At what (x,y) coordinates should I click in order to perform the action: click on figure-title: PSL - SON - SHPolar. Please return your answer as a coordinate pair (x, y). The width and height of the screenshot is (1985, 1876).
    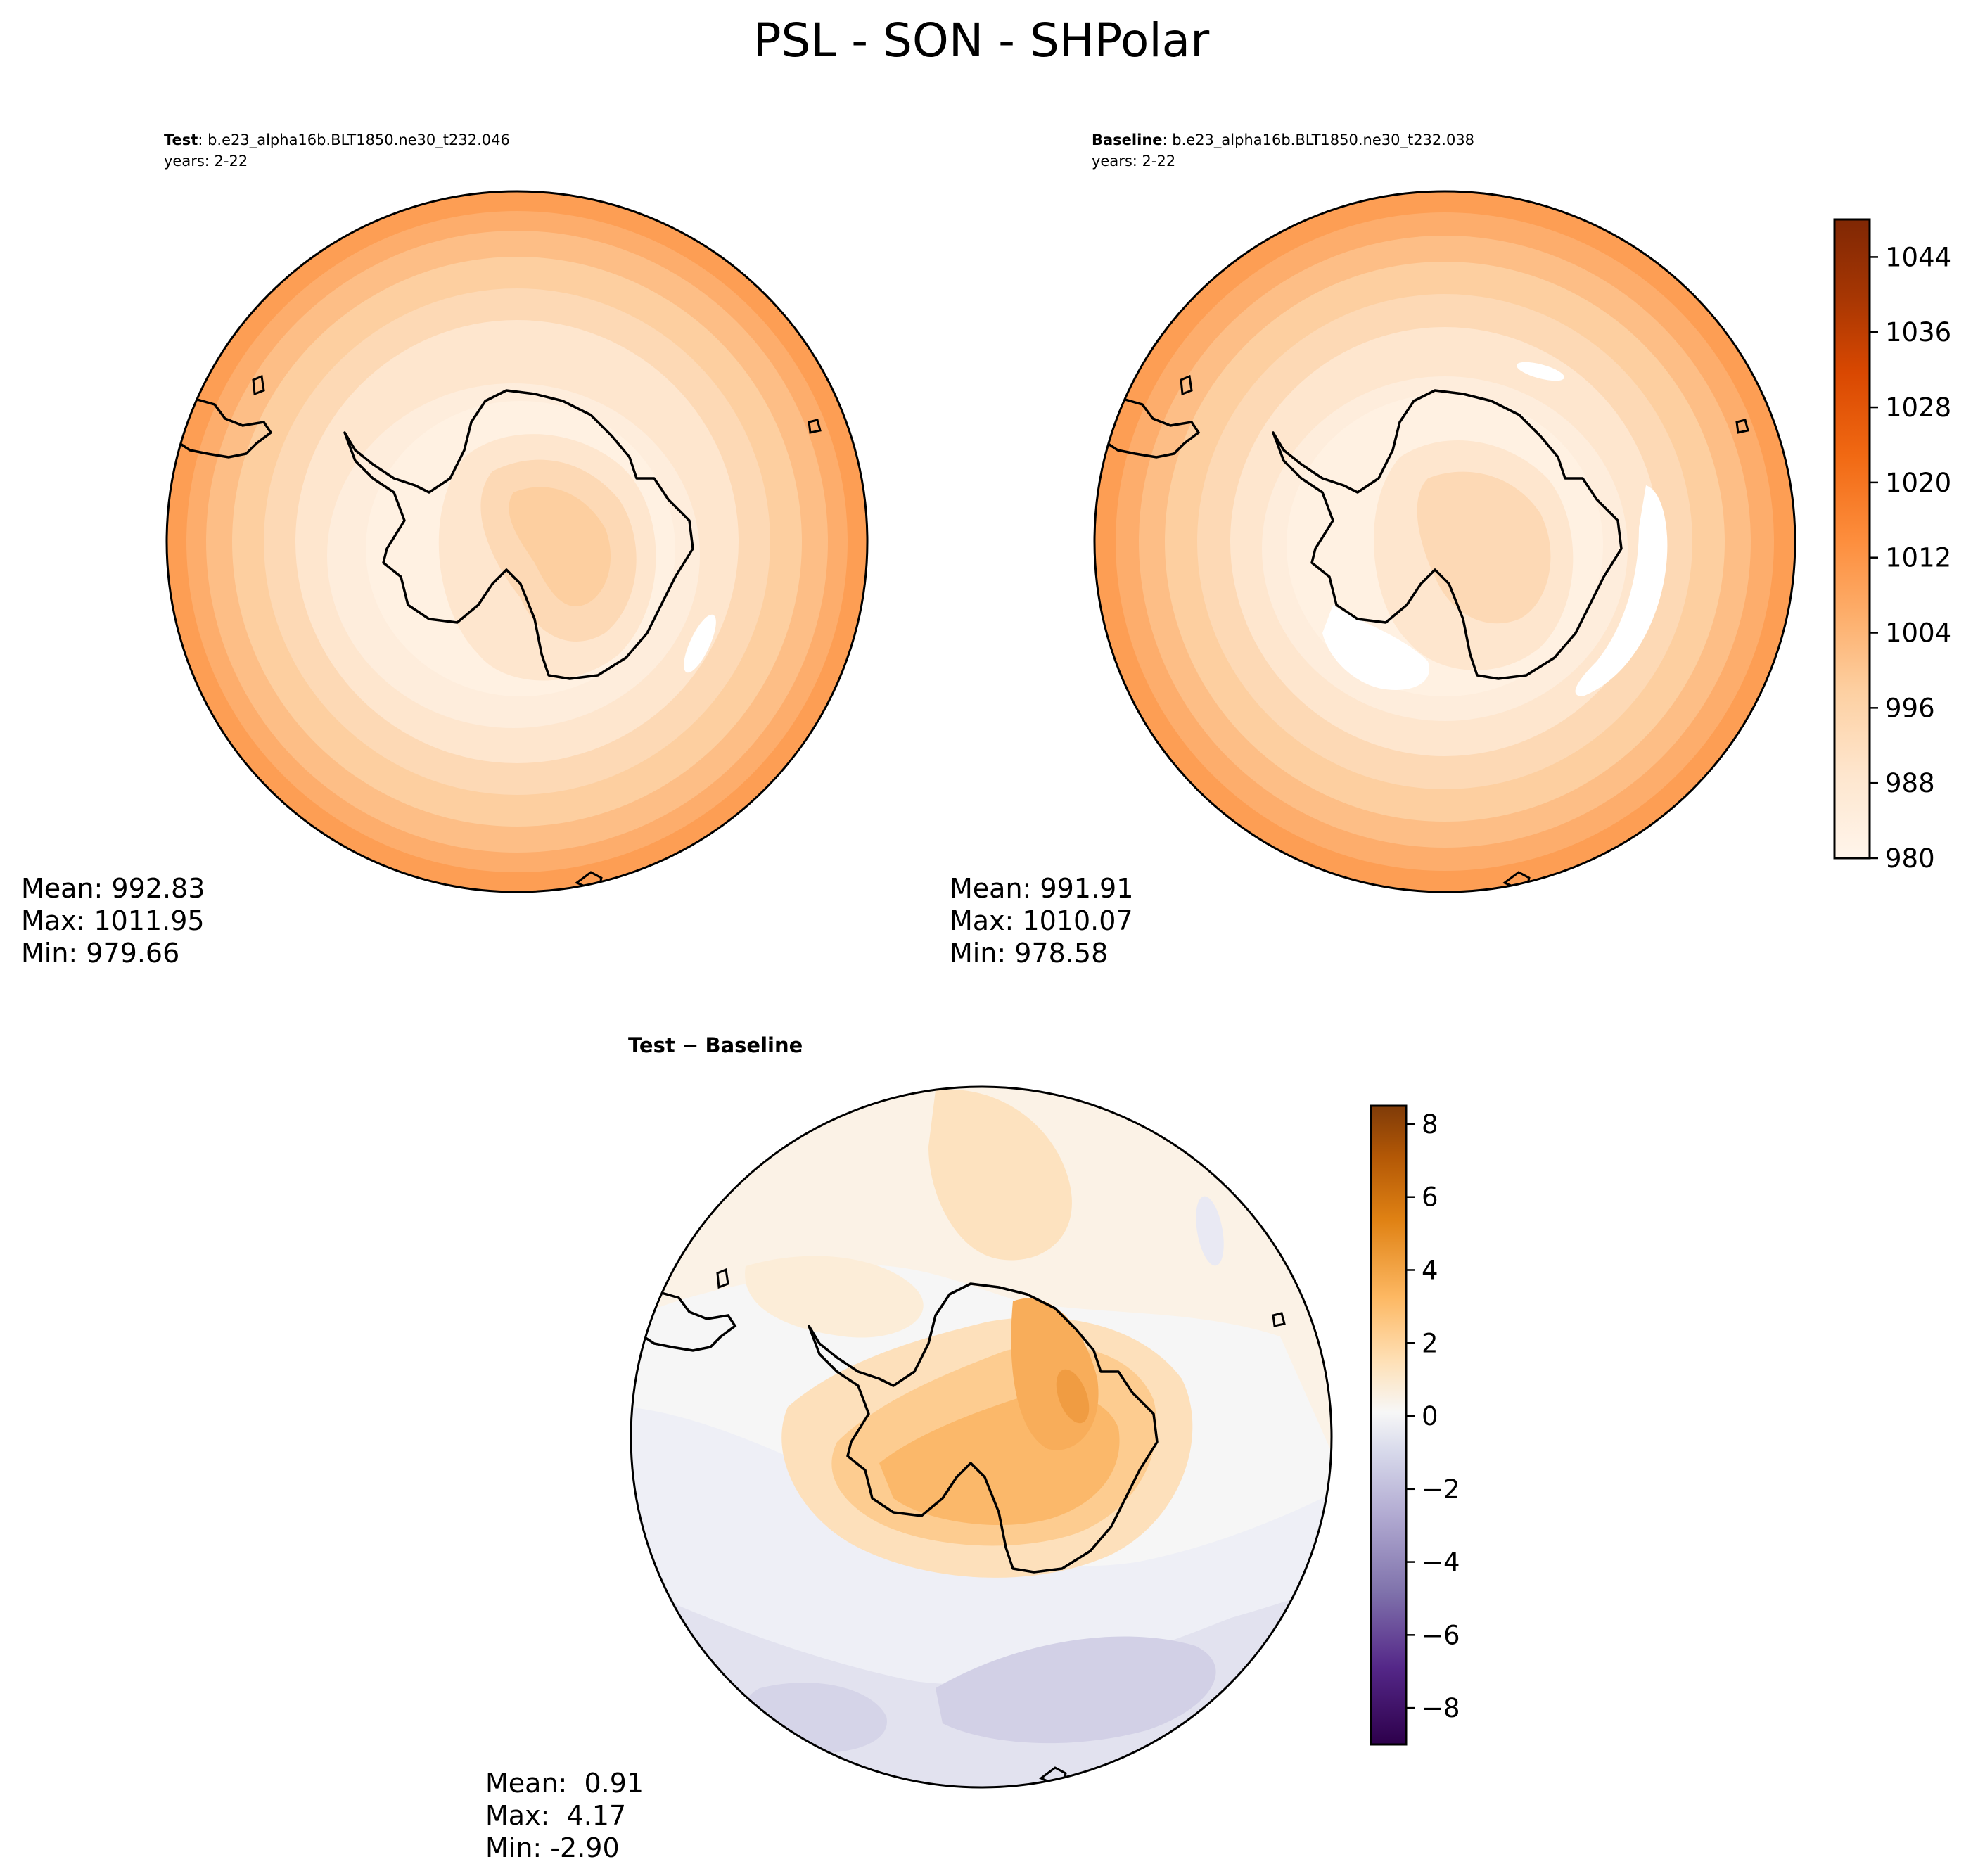
    Looking at the image, I should click on (982, 40).